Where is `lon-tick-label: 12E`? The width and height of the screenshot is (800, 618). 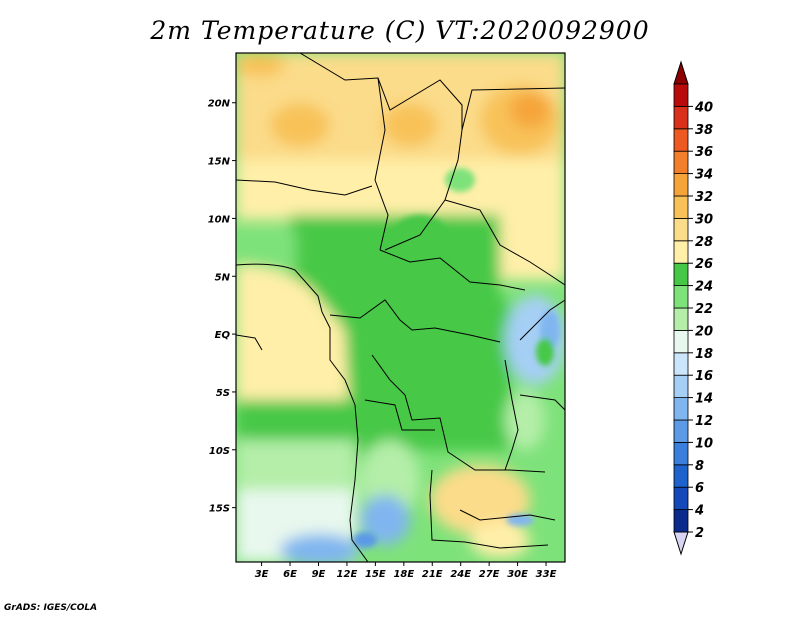 lon-tick-label: 12E is located at coordinates (347, 574).